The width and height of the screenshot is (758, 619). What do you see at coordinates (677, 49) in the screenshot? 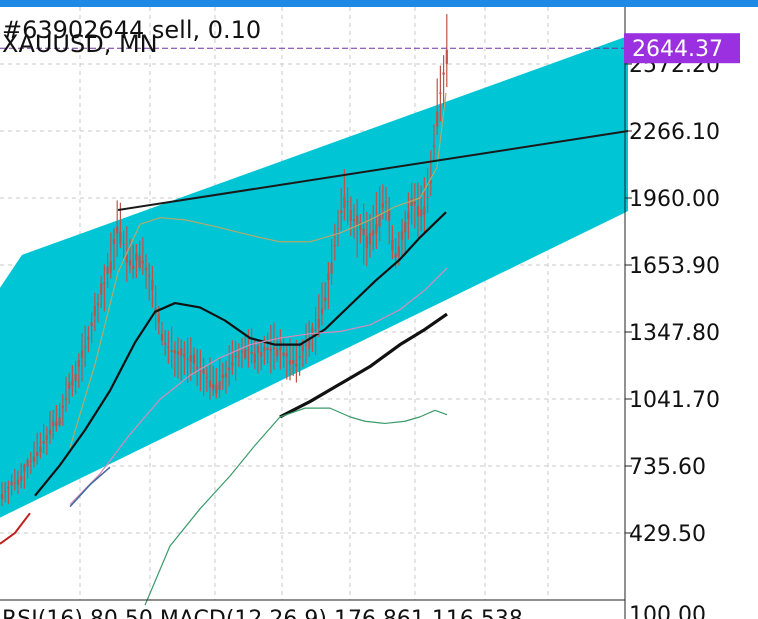
I see `current-price-label: 2644.37` at bounding box center [677, 49].